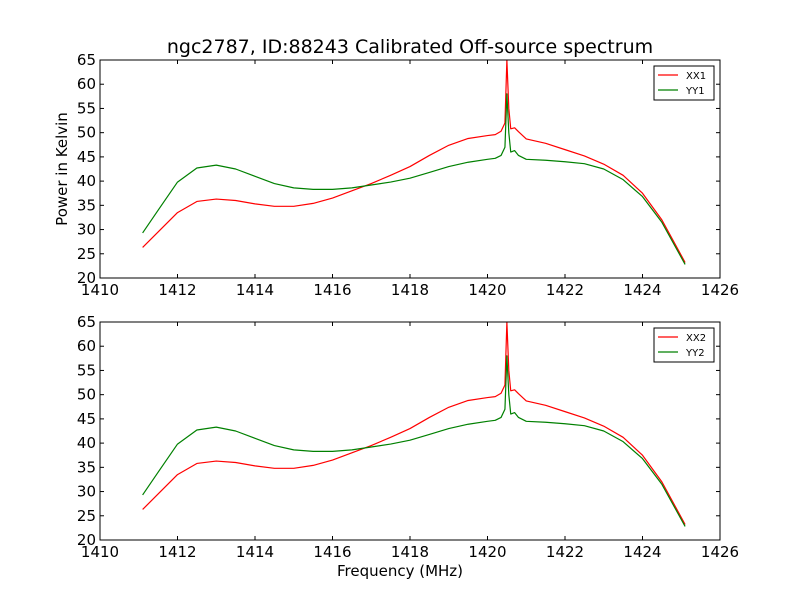  What do you see at coordinates (696, 76) in the screenshot?
I see `legend-label-xx1: XX1` at bounding box center [696, 76].